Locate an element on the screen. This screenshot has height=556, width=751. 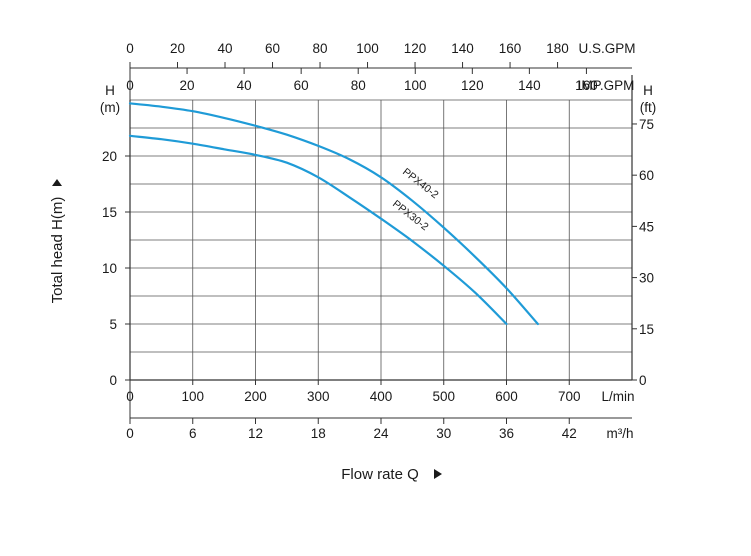
usgpm-tick-label: 20 is located at coordinates (177, 48).